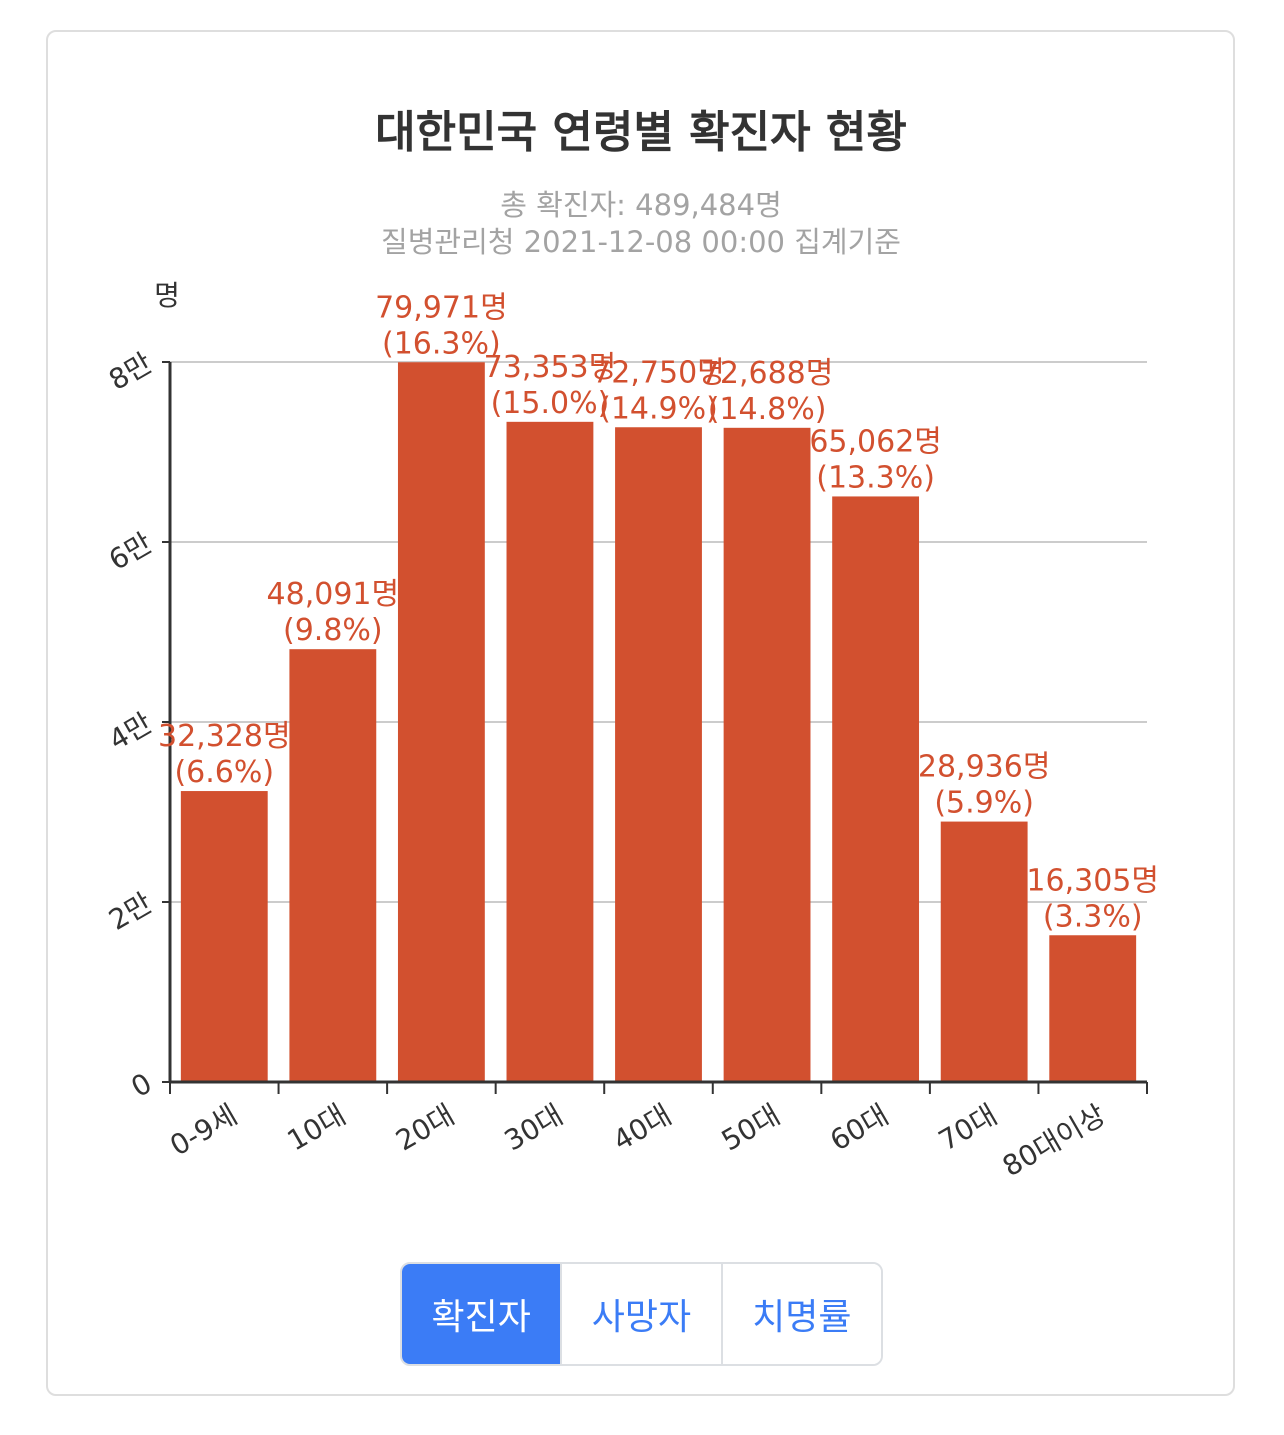 This screenshot has width=1284, height=1435. Describe the element at coordinates (333, 594) in the screenshot. I see `bar-value-label: 48,091명` at that location.